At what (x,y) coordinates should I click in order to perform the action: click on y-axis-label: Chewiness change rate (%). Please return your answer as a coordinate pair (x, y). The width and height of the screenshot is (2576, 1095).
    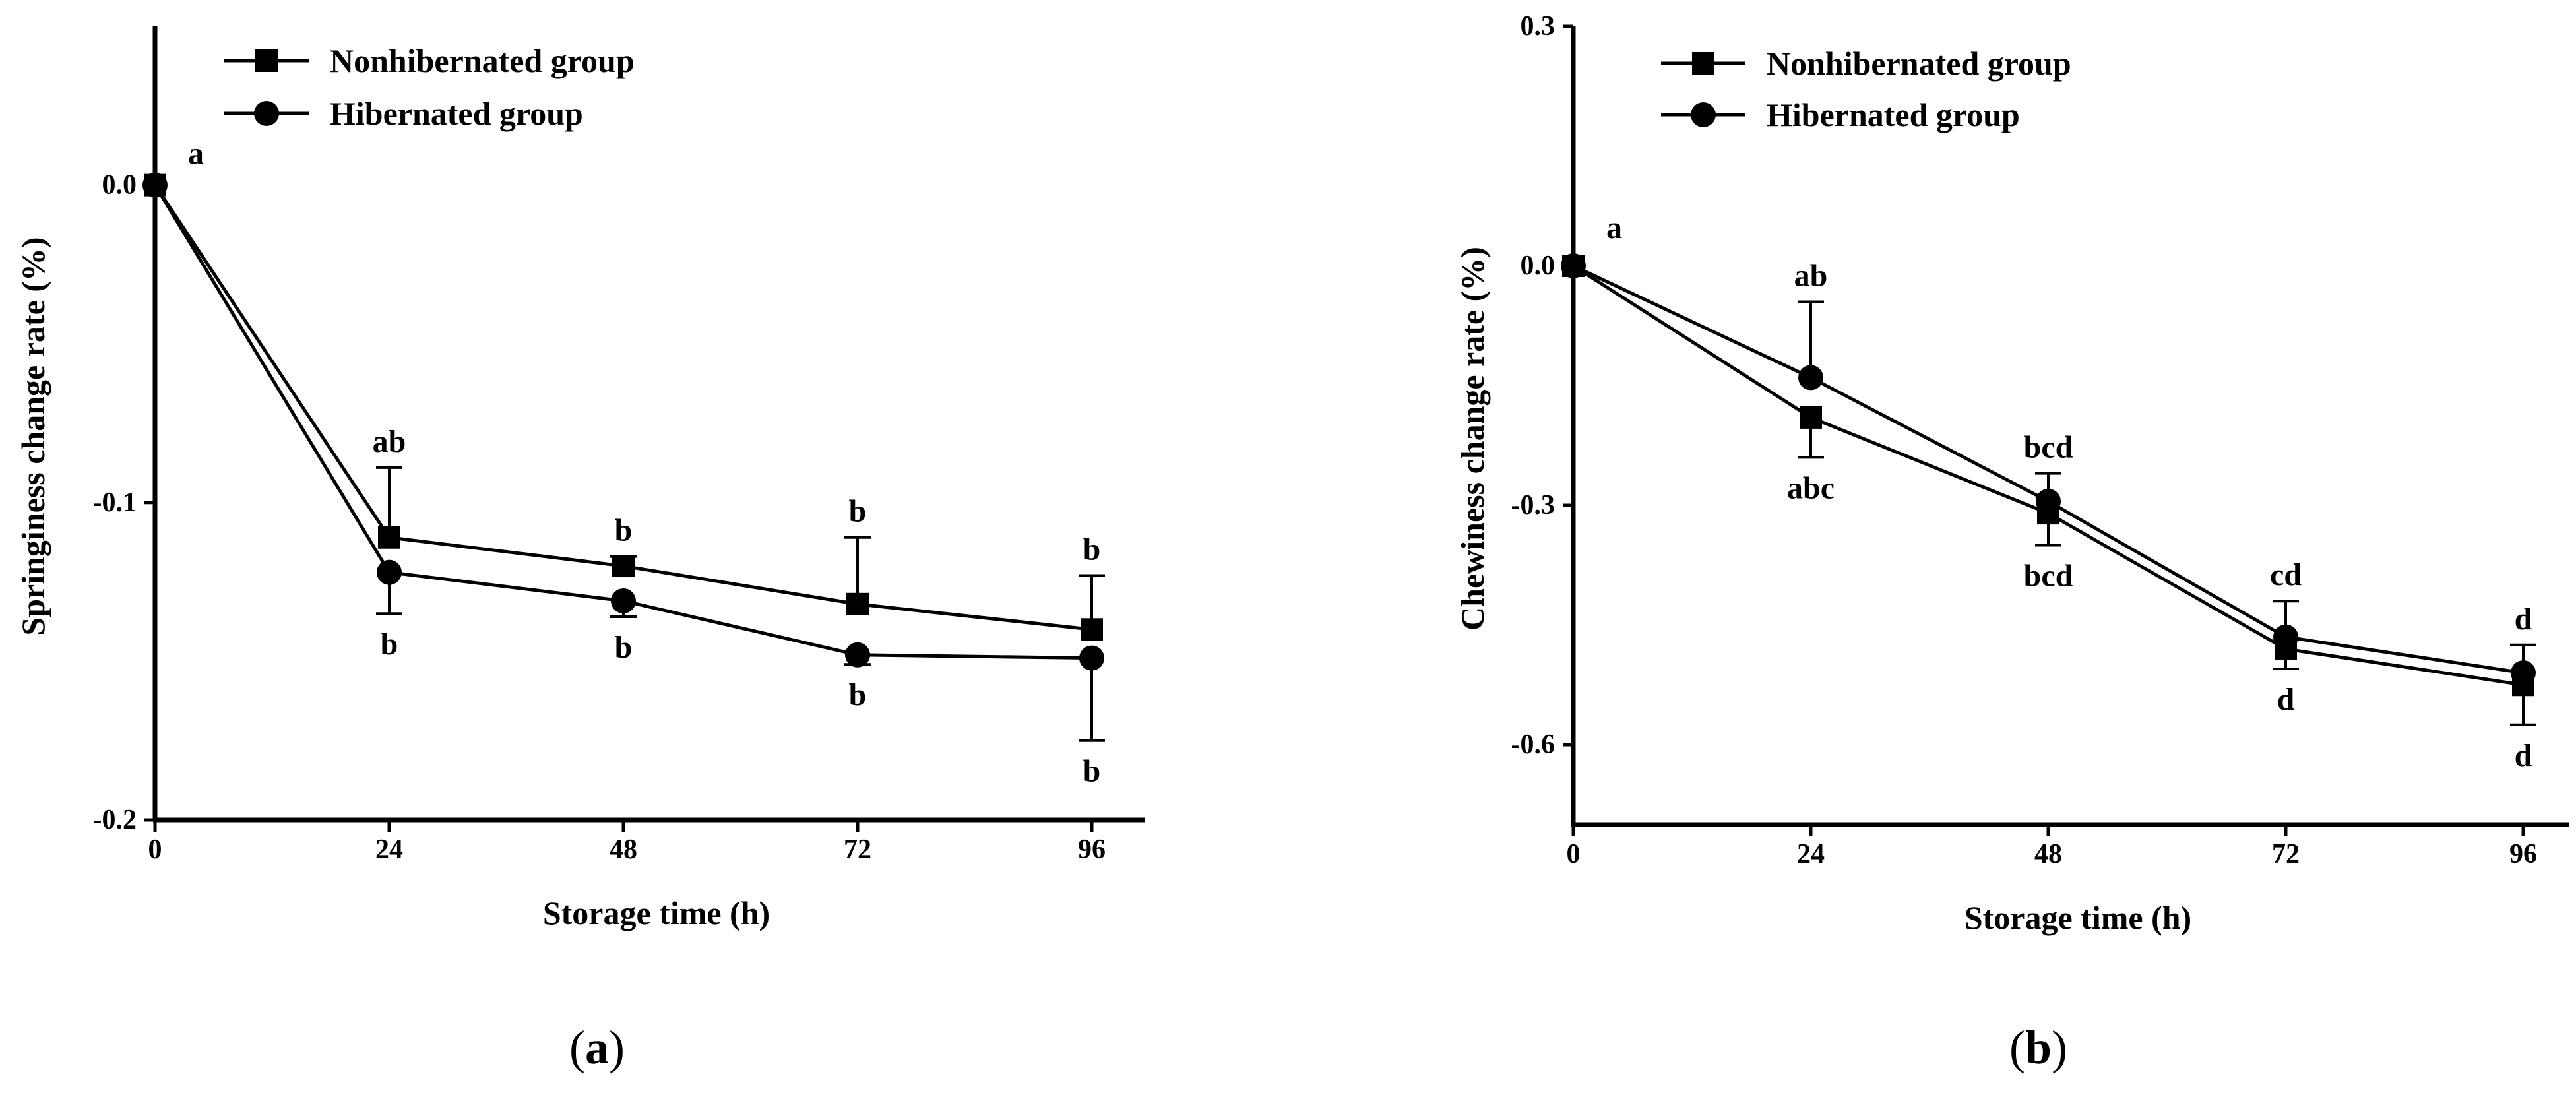
    Looking at the image, I should click on (1472, 439).